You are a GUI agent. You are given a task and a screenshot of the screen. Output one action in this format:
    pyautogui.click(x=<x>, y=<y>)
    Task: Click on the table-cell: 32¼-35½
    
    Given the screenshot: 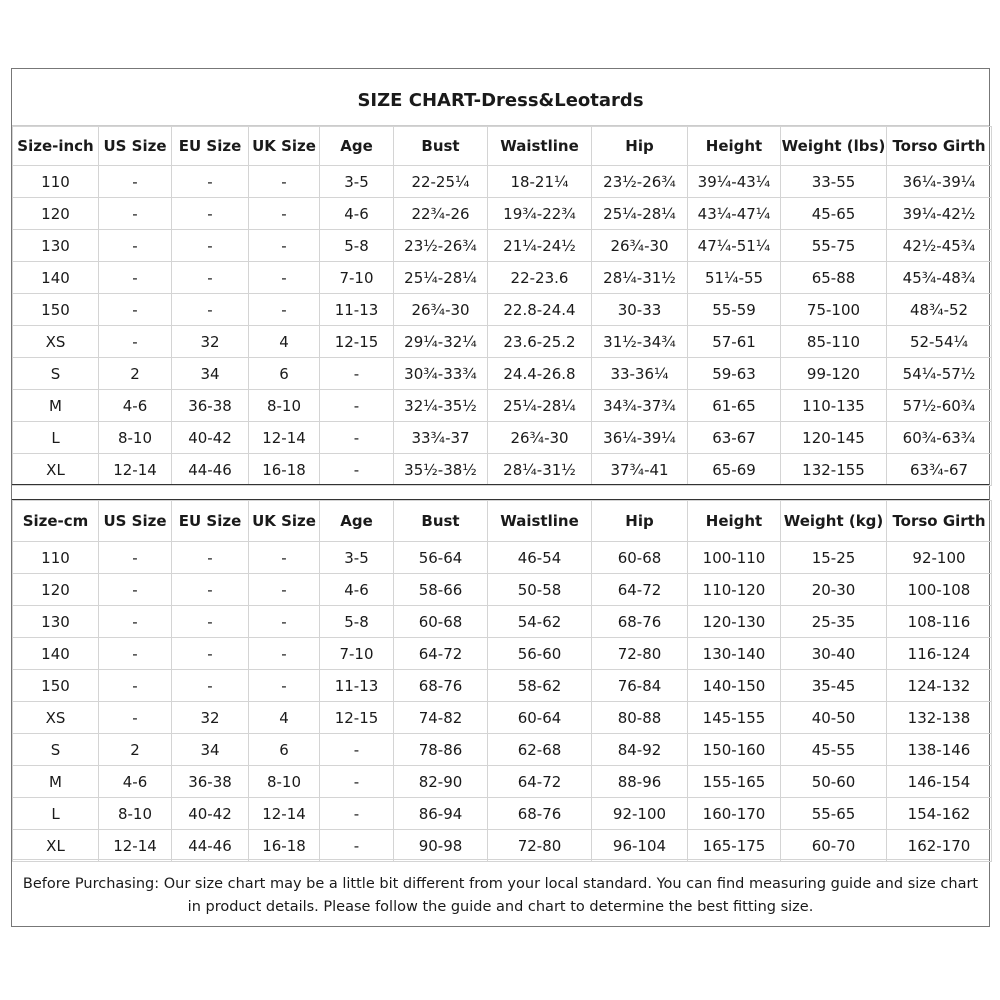 What is the action you would take?
    pyautogui.click(x=440, y=405)
    